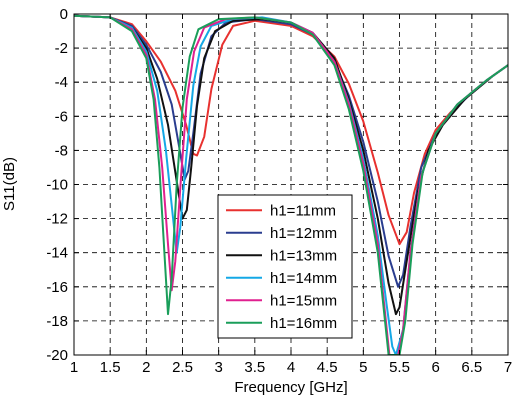  I want to click on y-tick-label: -6, so click(61, 116).